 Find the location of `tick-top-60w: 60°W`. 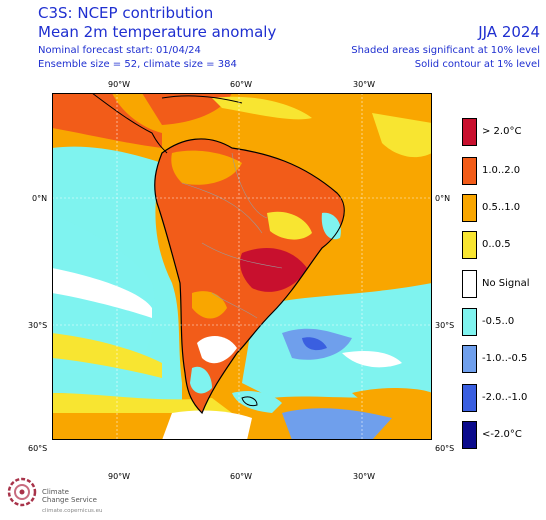

tick-top-60w: 60°W is located at coordinates (241, 84).